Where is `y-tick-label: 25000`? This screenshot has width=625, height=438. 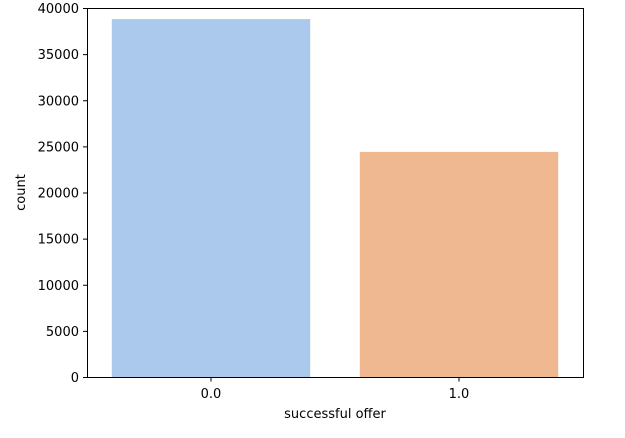 y-tick-label: 25000 is located at coordinates (58, 147).